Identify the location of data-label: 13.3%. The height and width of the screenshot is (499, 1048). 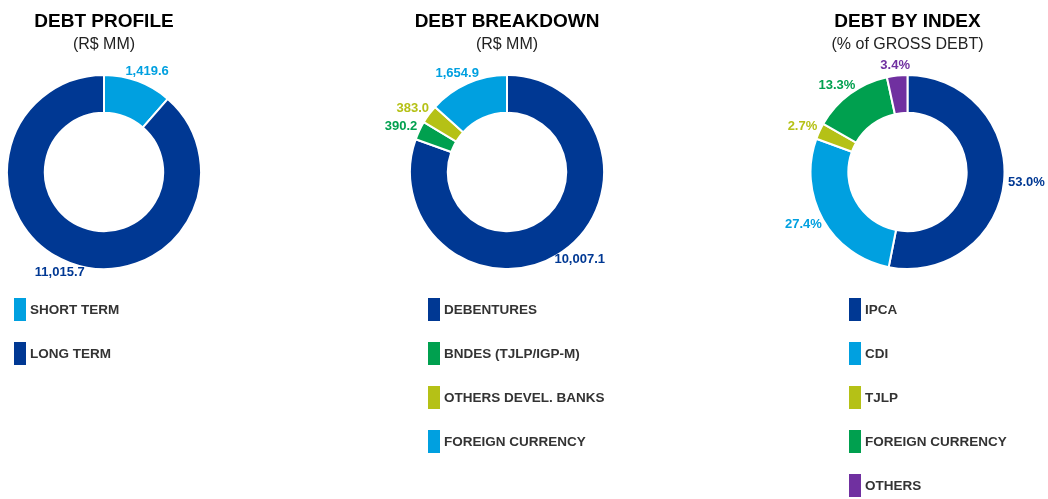
(837, 84).